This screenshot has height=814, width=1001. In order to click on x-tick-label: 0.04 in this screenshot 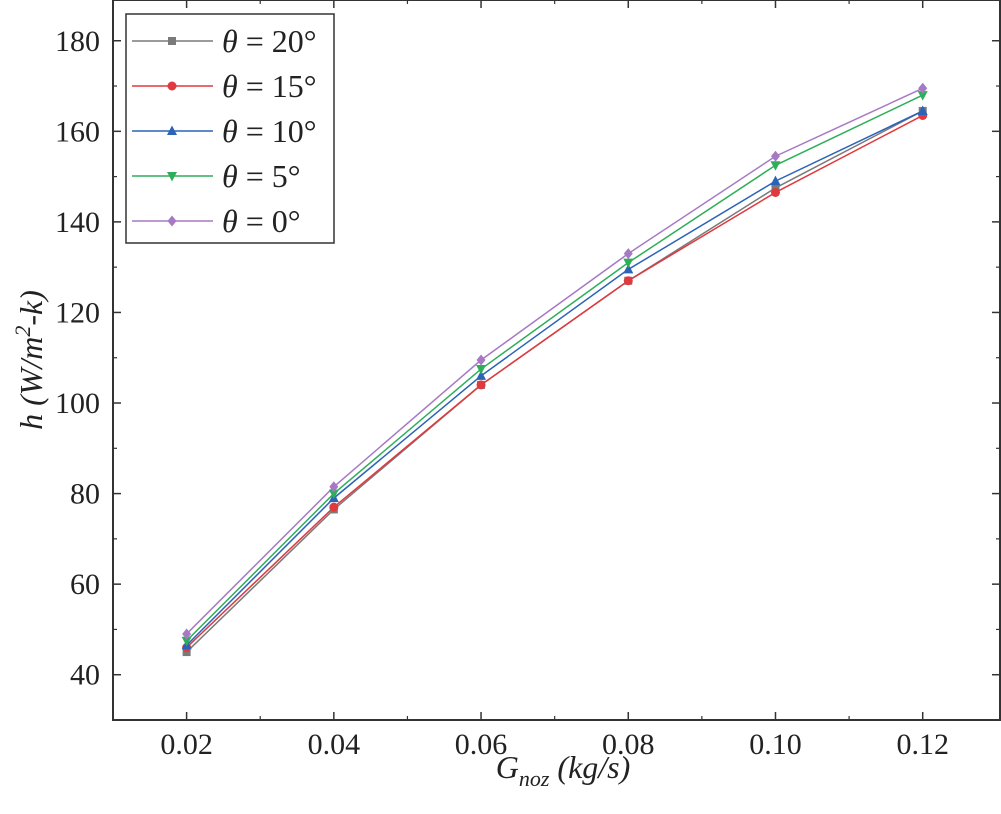, I will do `click(334, 744)`.